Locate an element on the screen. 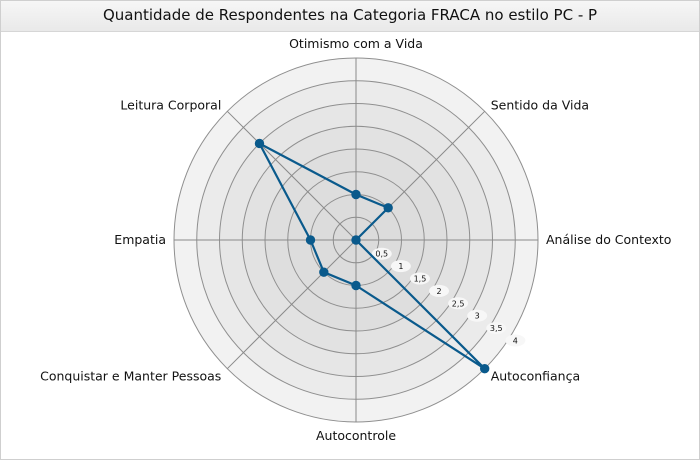  category-label: Autoconfiança is located at coordinates (535, 376).